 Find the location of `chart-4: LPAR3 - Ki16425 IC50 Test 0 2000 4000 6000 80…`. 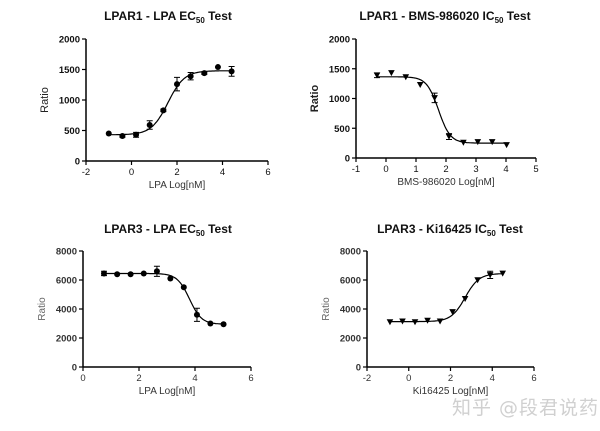

chart-4: LPAR3 - Ki16425 IC50 Test 0 2000 4000 6000 80… is located at coordinates (429, 309).